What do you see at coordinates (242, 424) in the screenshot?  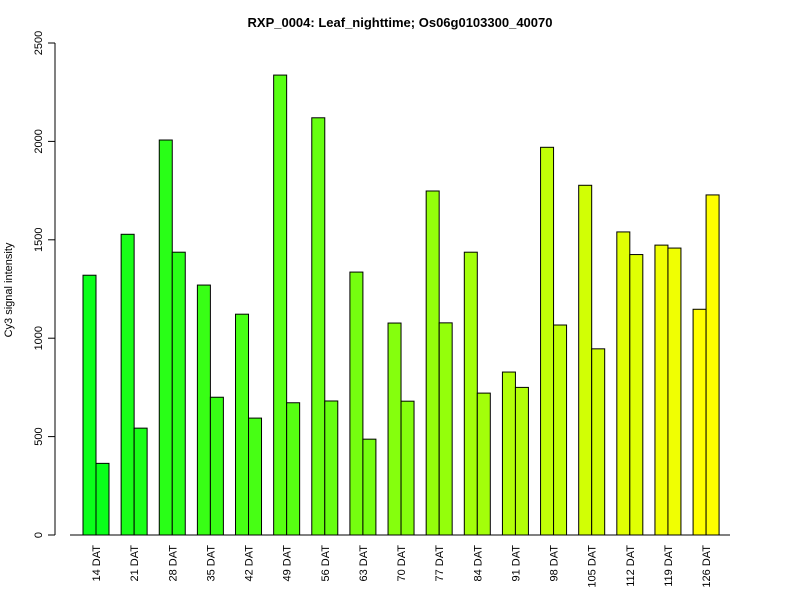 I see `bar-42-dat-rep1` at bounding box center [242, 424].